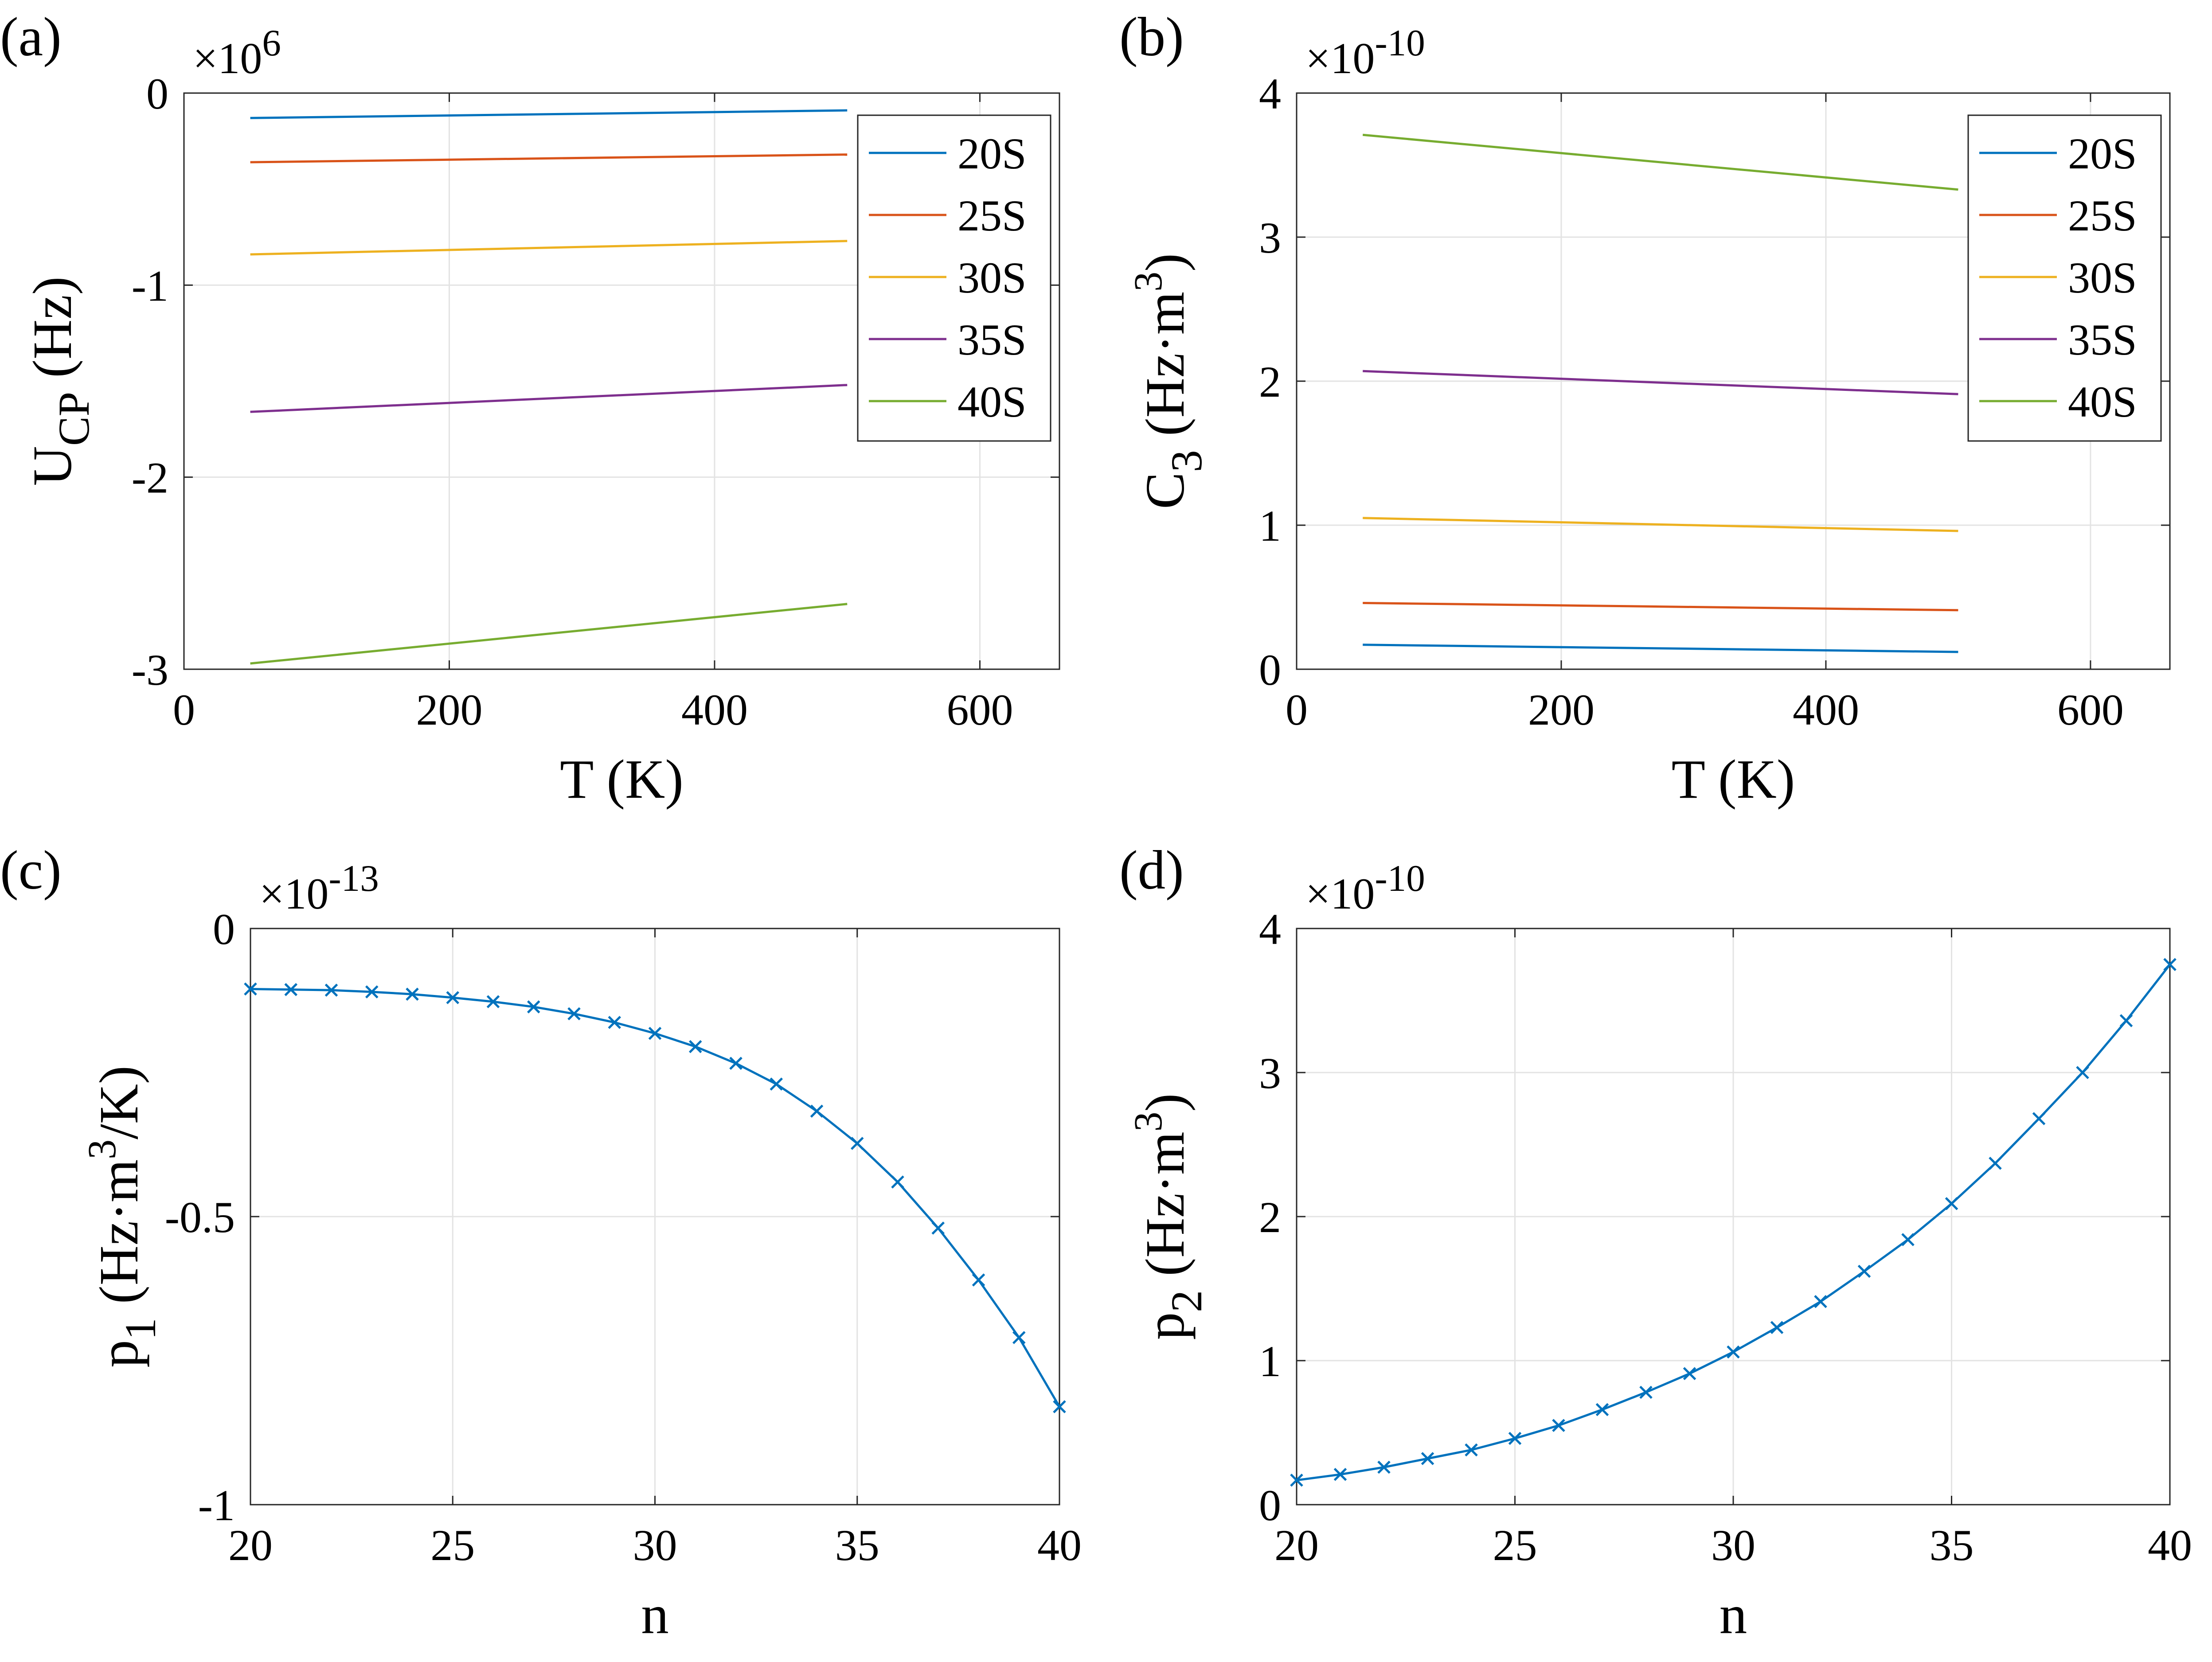 The height and width of the screenshot is (1662, 2212). What do you see at coordinates (119, 1102) in the screenshot?
I see `y-label-close: /K)` at bounding box center [119, 1102].